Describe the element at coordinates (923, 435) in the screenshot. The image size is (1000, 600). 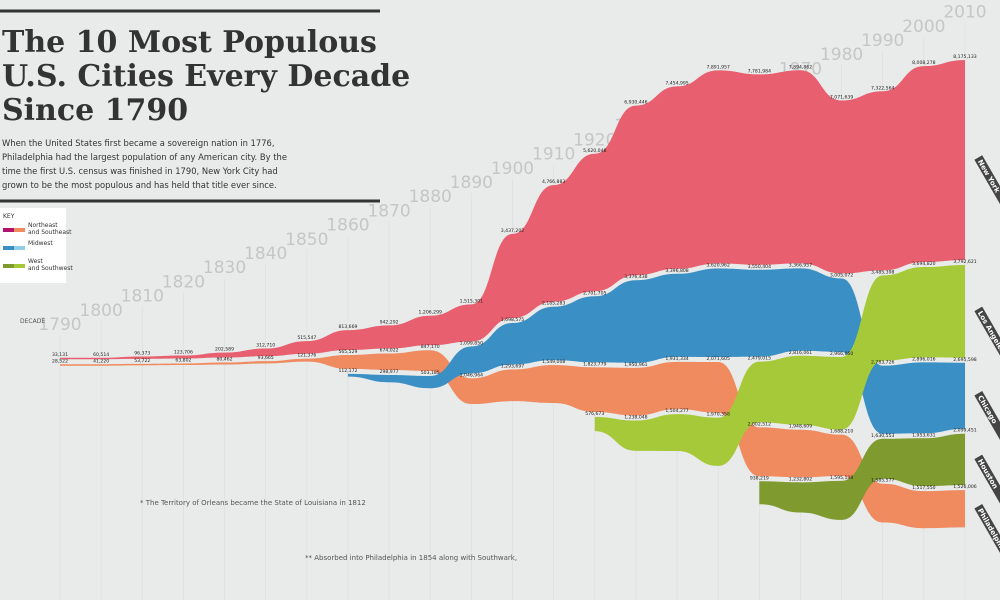
I see `value-label: 1,953,631` at that location.